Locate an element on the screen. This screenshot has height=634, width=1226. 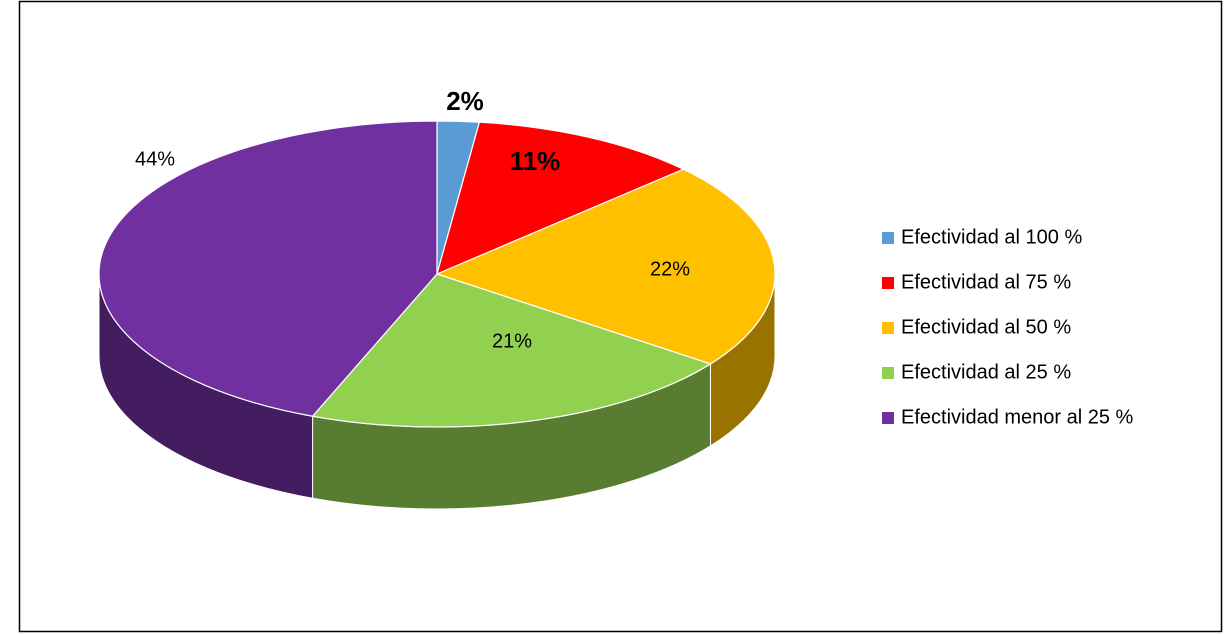
legend-label: Efectividad al 25 % is located at coordinates (986, 372).